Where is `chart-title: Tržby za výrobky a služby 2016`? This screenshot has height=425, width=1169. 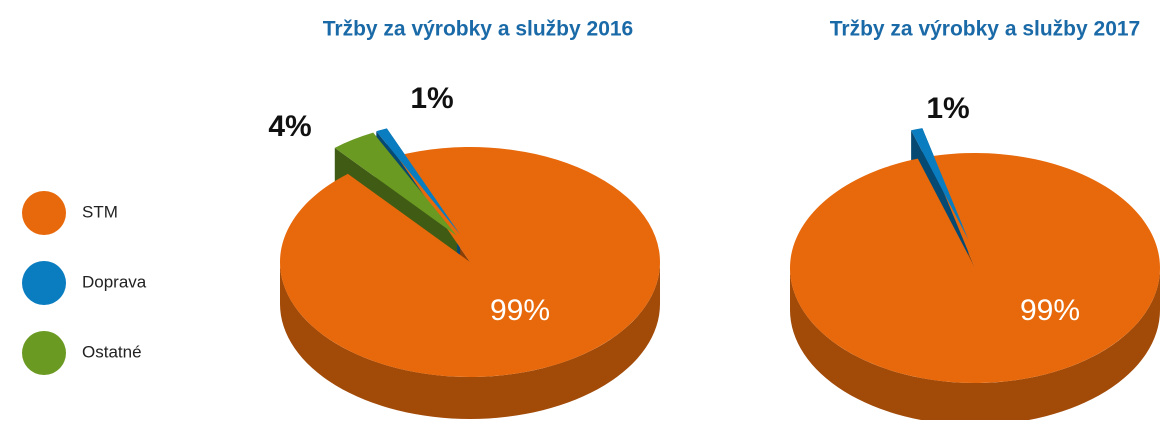 chart-title: Tržby za výrobky a služby 2016 is located at coordinates (478, 29).